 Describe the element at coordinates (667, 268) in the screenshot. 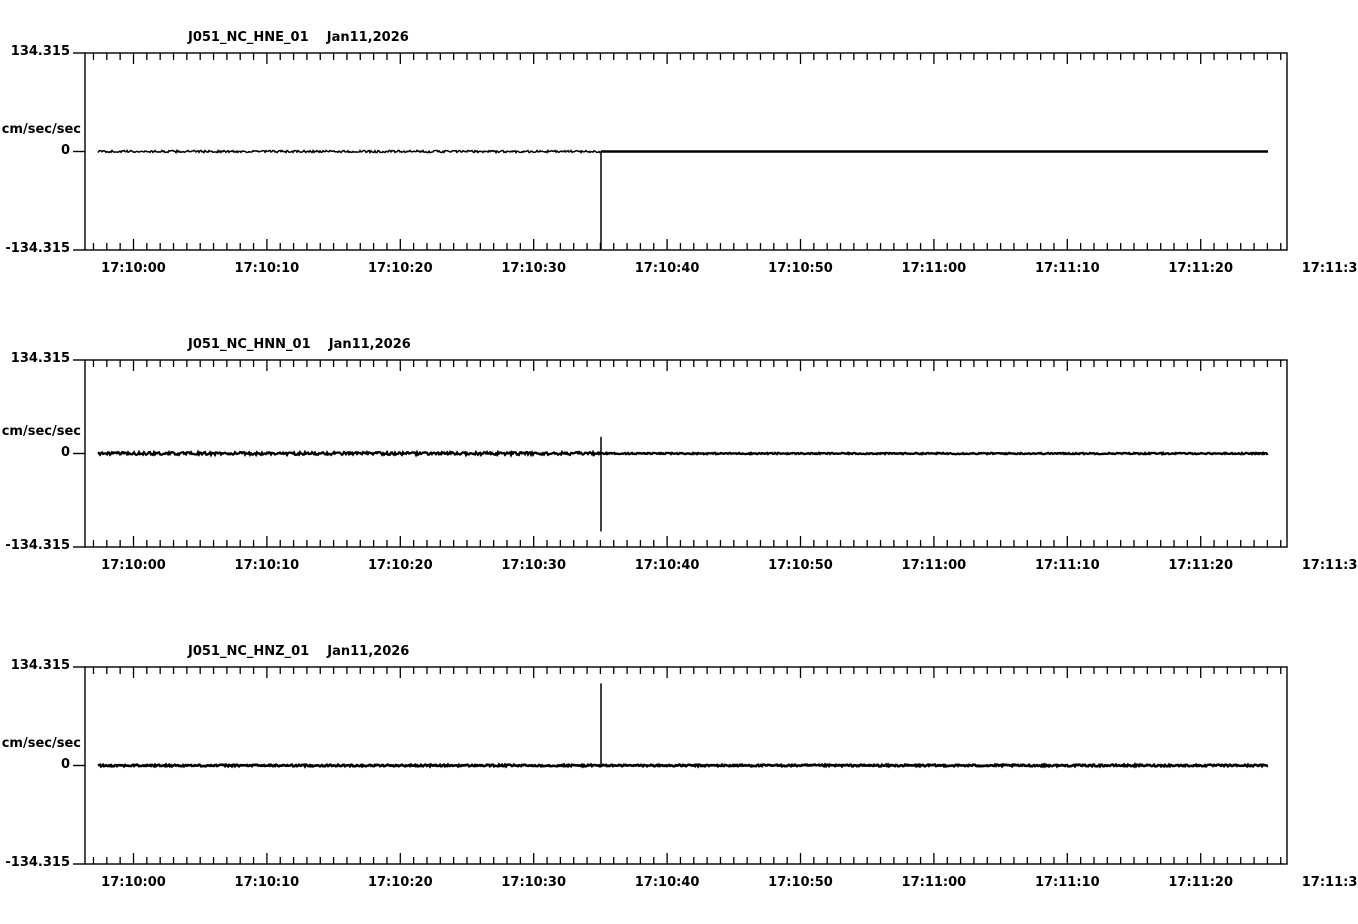

I see `x-tick-label-hne-4: 17:10:40` at that location.